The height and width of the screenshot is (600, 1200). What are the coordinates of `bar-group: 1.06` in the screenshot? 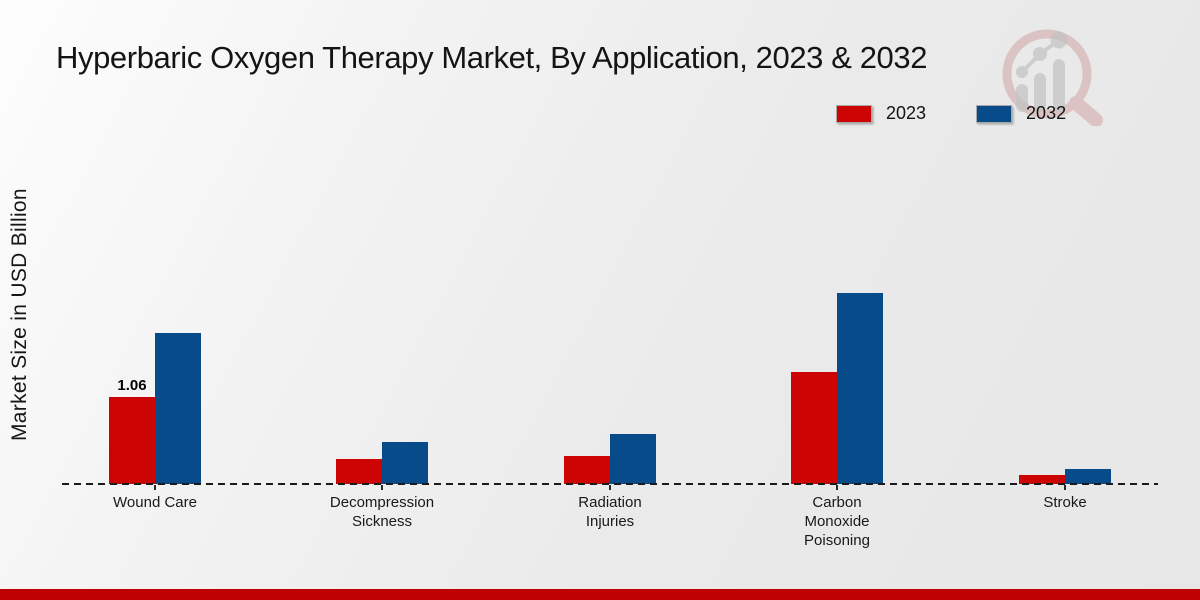 It's located at (155, 364).